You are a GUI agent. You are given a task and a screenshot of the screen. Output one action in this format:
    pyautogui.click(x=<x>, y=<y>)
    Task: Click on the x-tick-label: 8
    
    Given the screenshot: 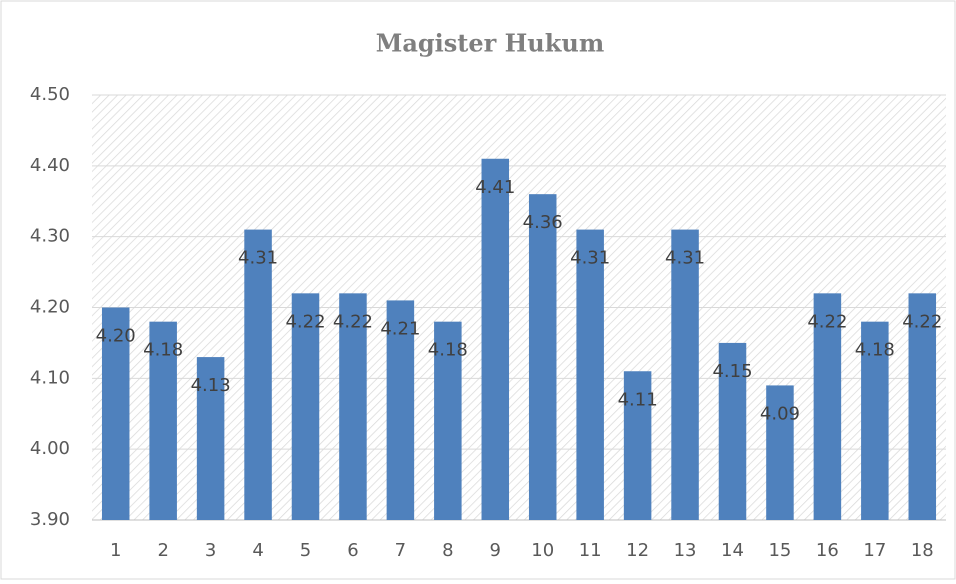 What is the action you would take?
    pyautogui.click(x=447, y=550)
    